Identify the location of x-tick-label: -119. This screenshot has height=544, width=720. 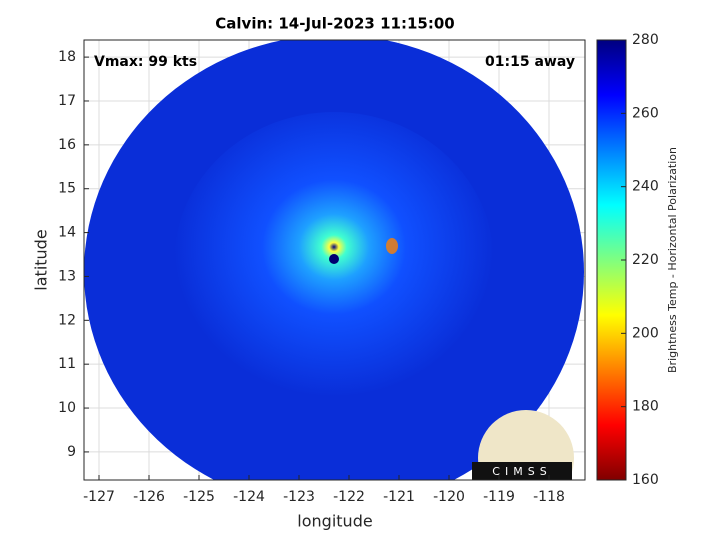
(499, 497).